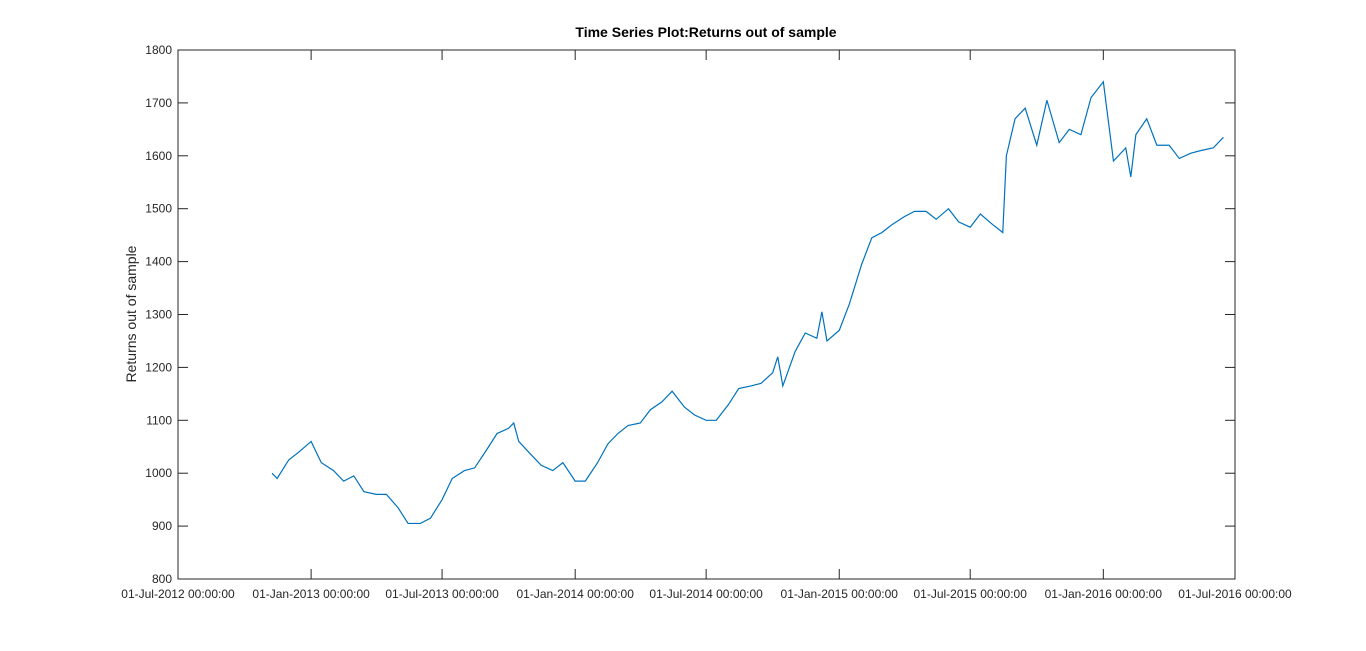 This screenshot has width=1366, height=651. I want to click on chart-title: Time Series Plot:Returns out of sample, so click(705, 32).